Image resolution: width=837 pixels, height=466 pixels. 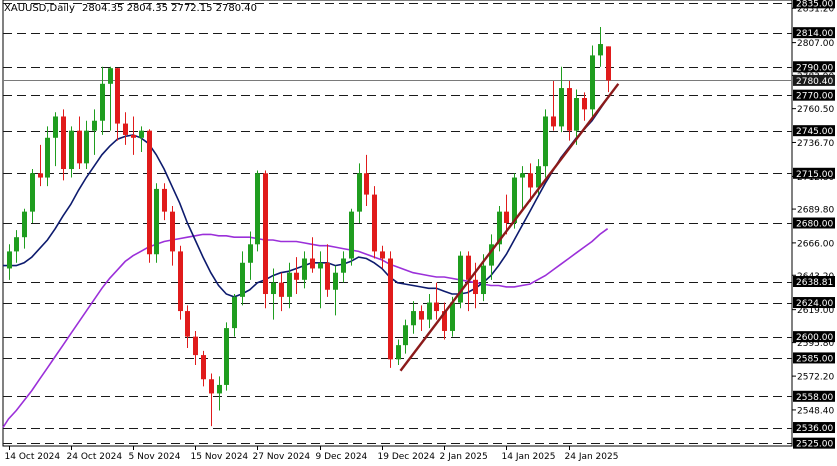 I want to click on level-label: 2745.00, so click(x=814, y=132).